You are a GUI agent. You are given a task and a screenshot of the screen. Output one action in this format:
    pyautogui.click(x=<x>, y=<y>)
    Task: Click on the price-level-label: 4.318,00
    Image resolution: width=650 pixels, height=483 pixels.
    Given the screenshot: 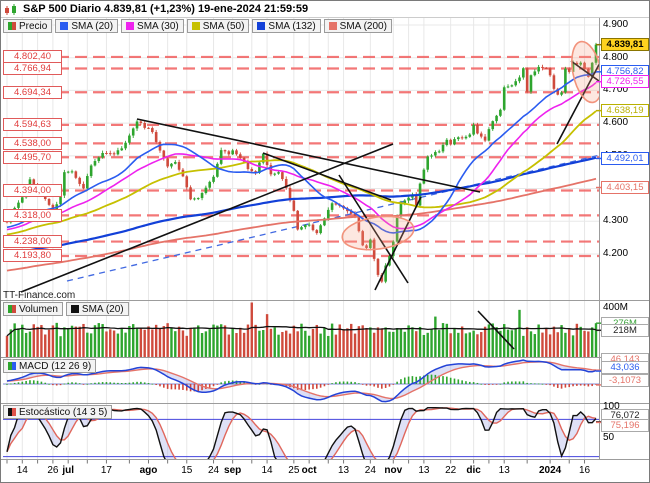 What is the action you would take?
    pyautogui.click(x=32, y=215)
    